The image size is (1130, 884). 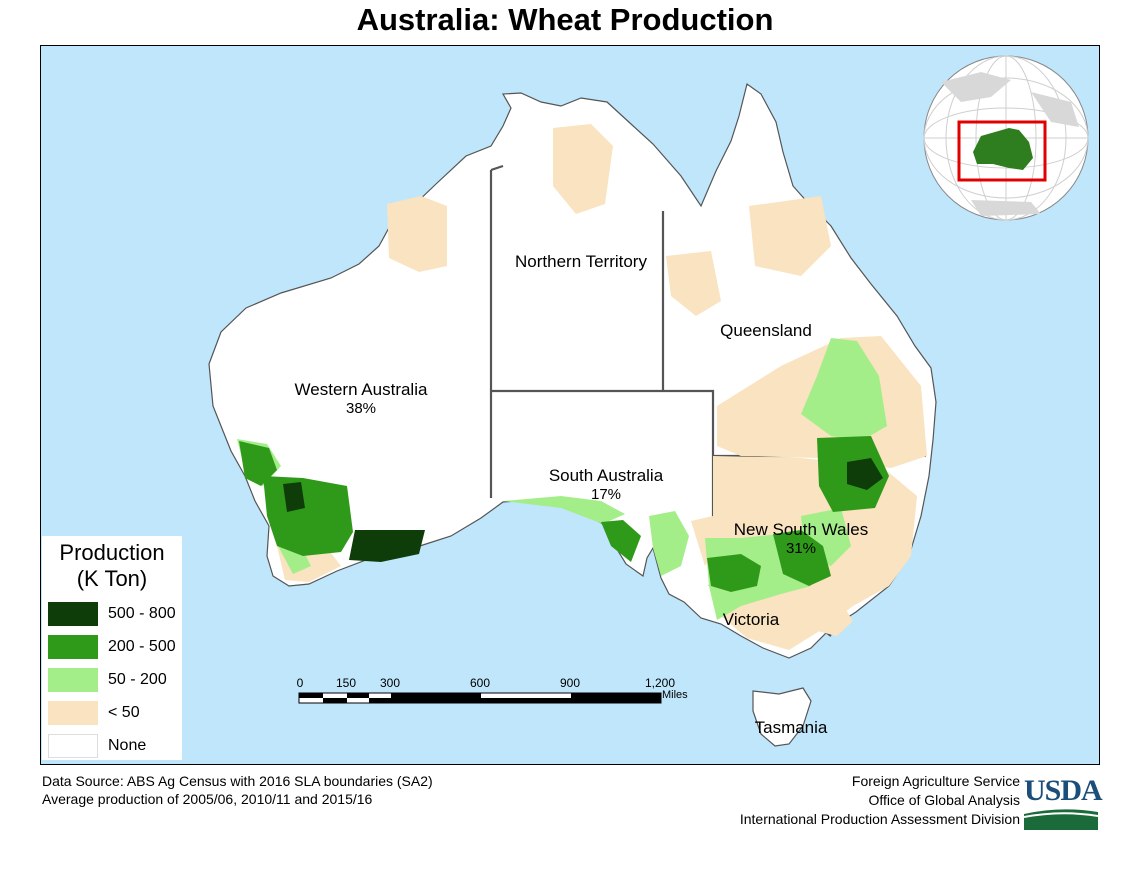 I want to click on state-label-western-australia: Western Australia 38%, so click(x=361, y=399).